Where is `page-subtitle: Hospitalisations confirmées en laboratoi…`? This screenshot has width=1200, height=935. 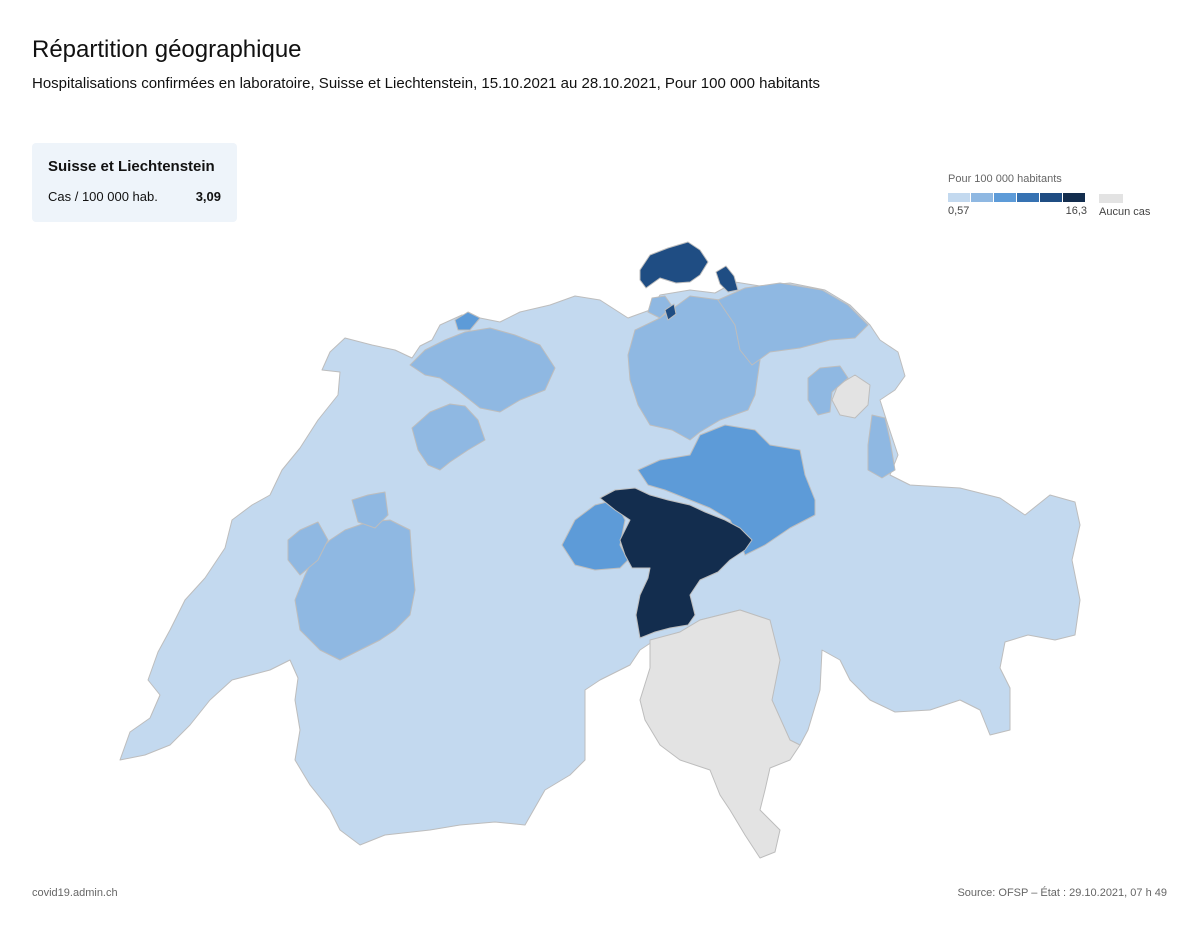
page-subtitle: Hospitalisations confirmées en laboratoi… is located at coordinates (426, 83).